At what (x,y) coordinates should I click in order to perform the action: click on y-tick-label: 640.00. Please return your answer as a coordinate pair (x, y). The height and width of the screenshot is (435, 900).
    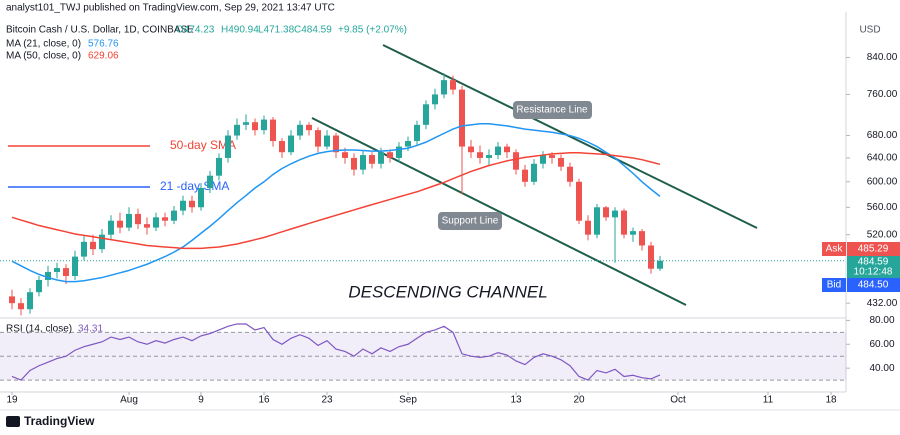
    Looking at the image, I should click on (882, 158).